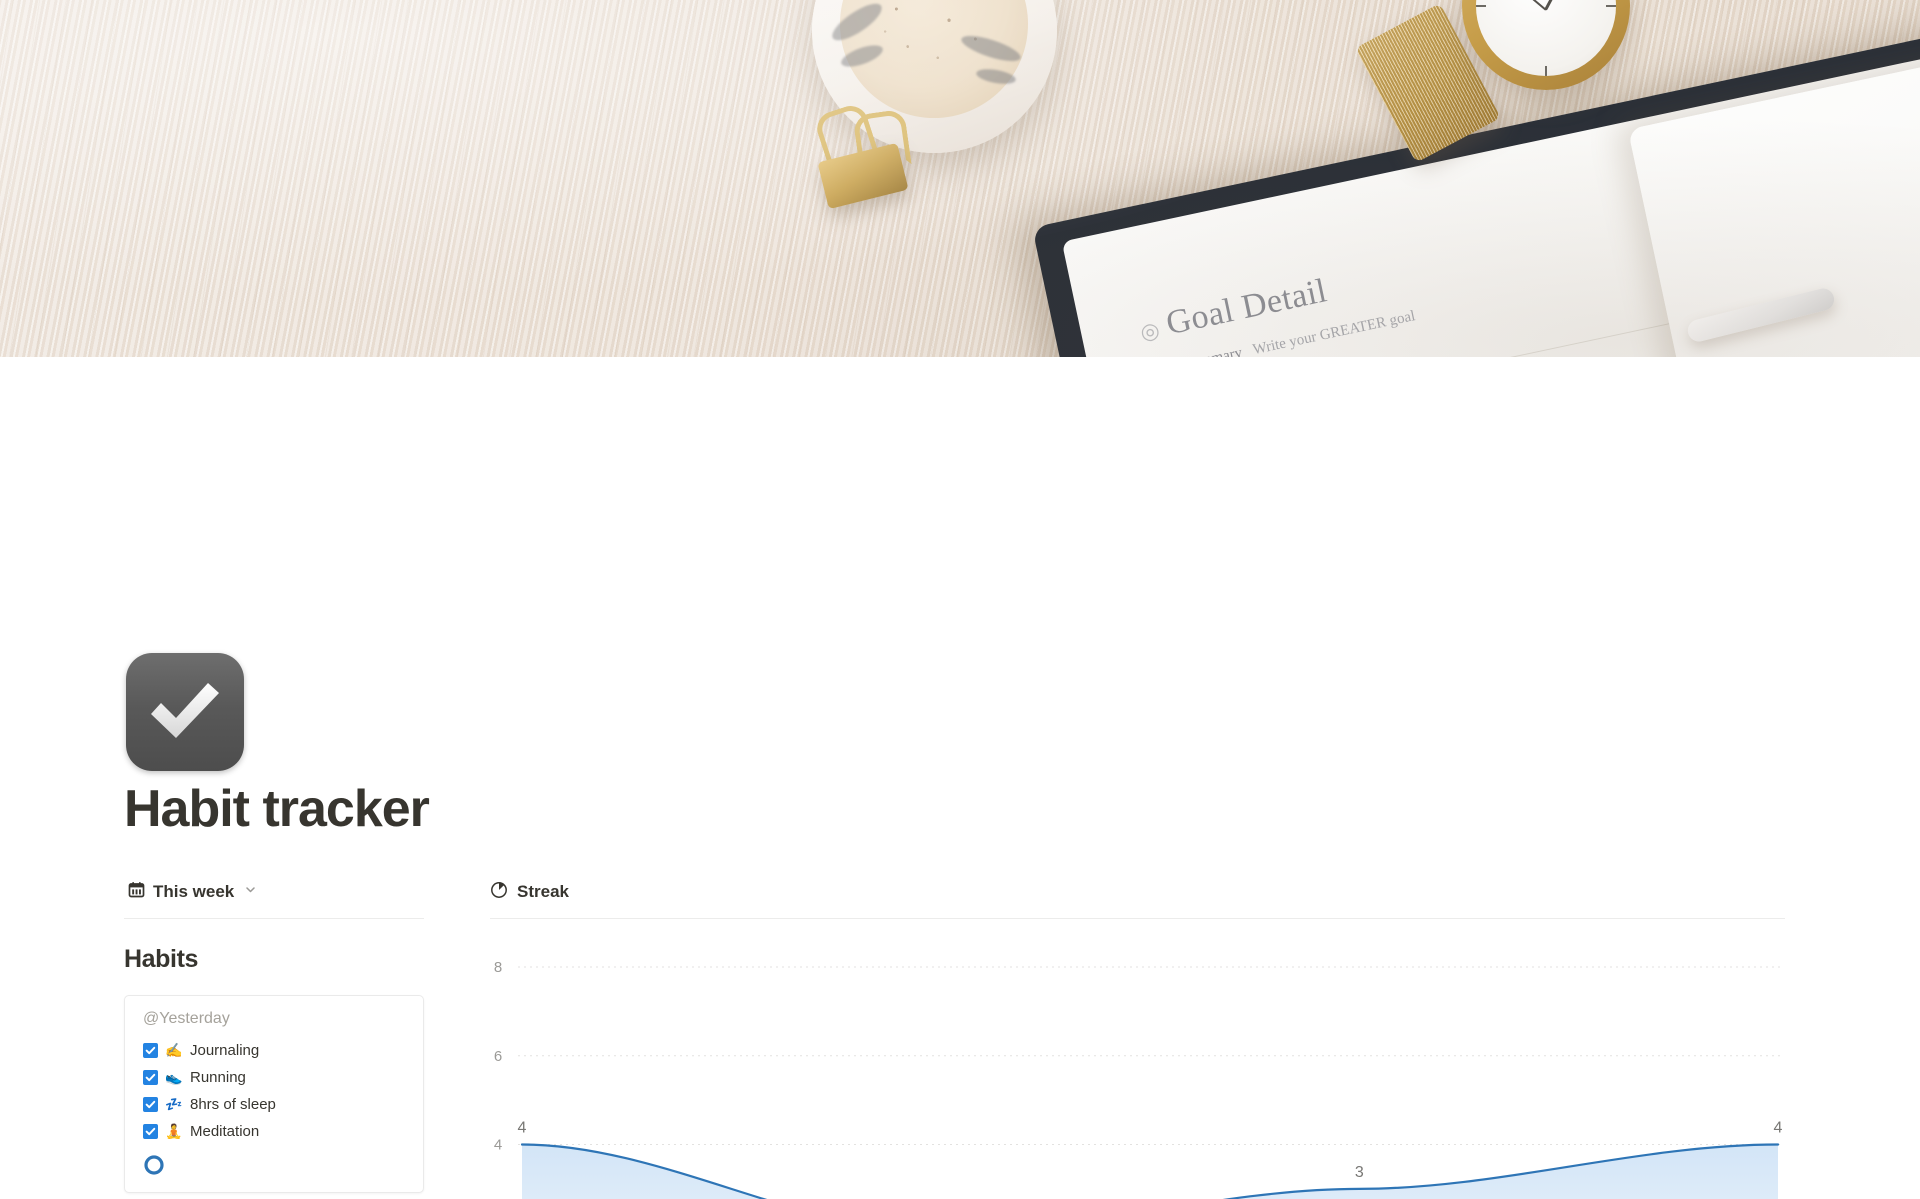 The height and width of the screenshot is (1199, 1920). Describe the element at coordinates (1546, 45) in the screenshot. I see `wrist-watch` at that location.